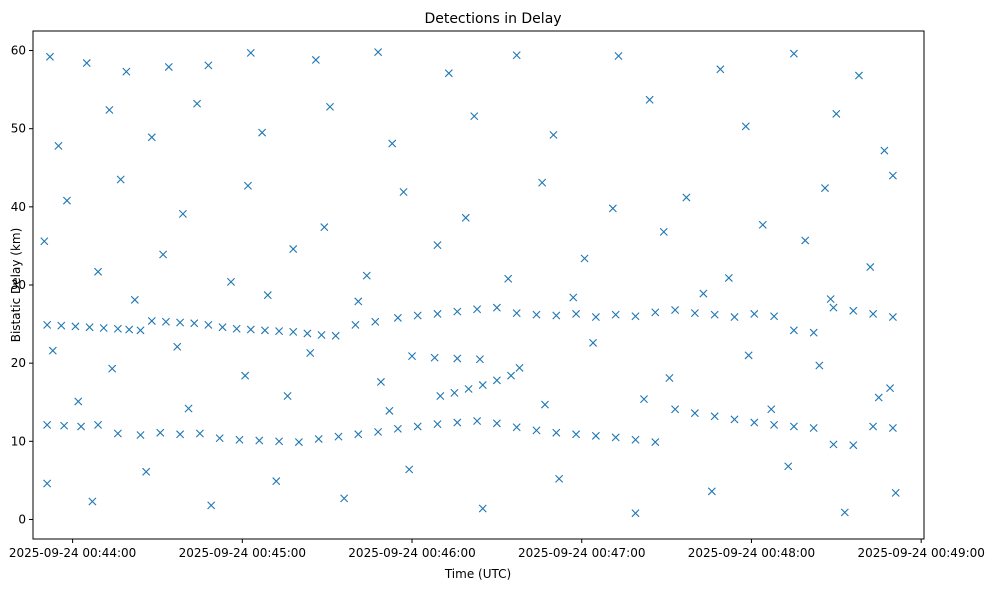 This screenshot has height=590, width=987. What do you see at coordinates (492, 19) in the screenshot?
I see `chart-title: Detections in Delay` at bounding box center [492, 19].